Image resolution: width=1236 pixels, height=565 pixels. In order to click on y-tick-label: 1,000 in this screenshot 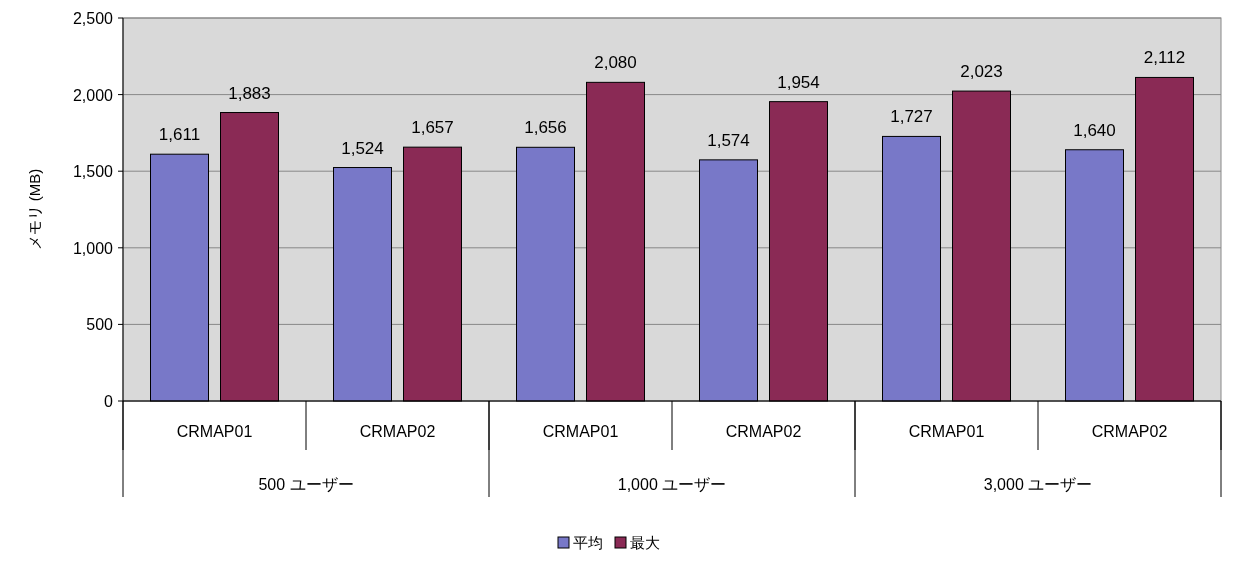, I will do `click(93, 248)`.